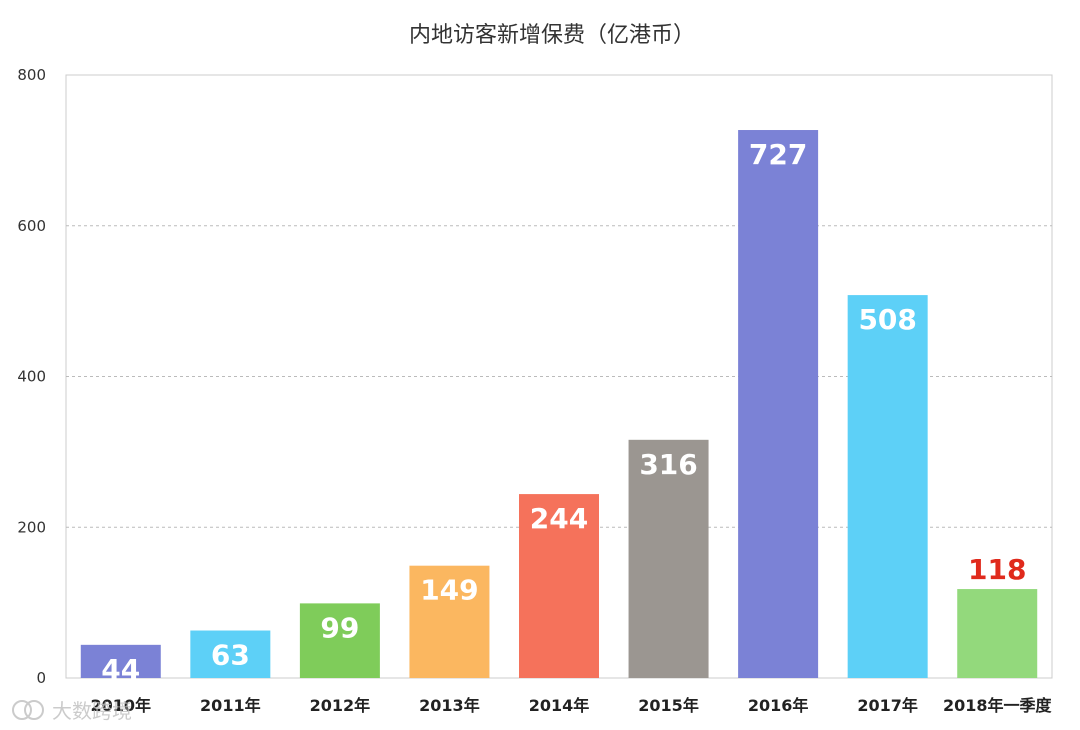 The image size is (1080, 730). I want to click on watermark-logo-icon, so click(28, 710).